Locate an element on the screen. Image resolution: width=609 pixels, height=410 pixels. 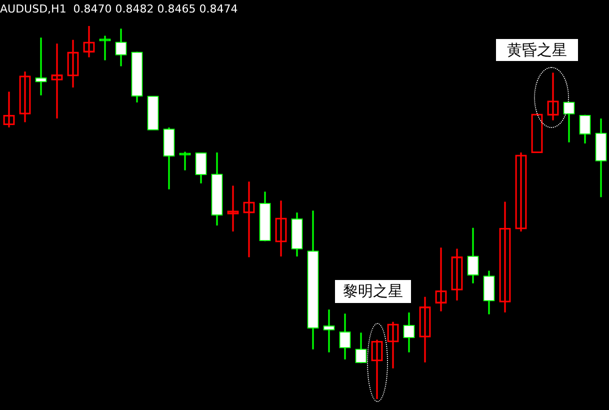
annotation: 黎明之星 is located at coordinates (373, 291).